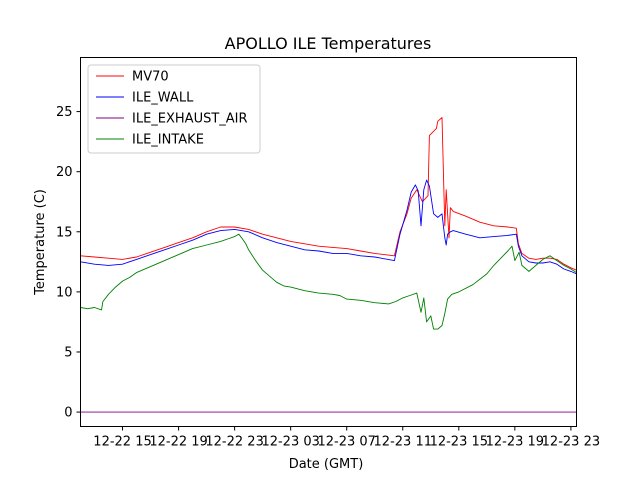 This screenshot has width=640, height=480. What do you see at coordinates (234, 442) in the screenshot?
I see `x-tick-label: 12-22 23` at bounding box center [234, 442].